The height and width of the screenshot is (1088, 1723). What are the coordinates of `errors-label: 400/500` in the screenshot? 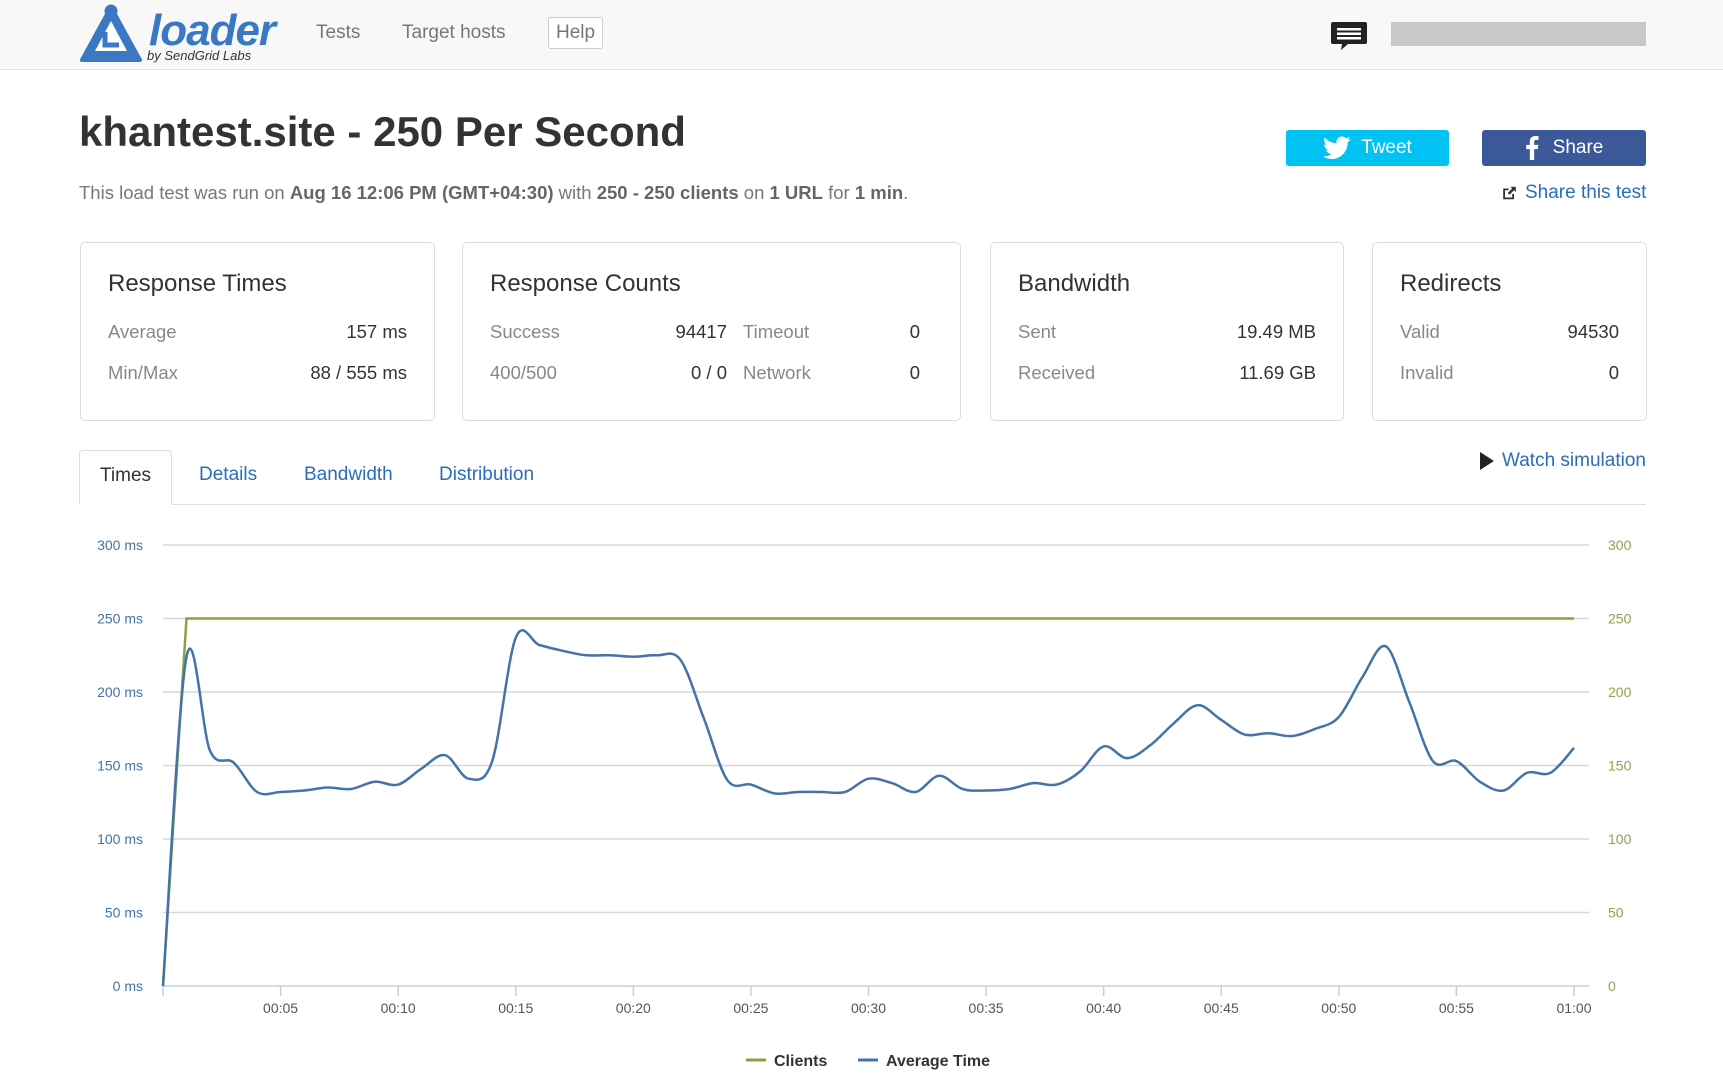 It's located at (523, 372).